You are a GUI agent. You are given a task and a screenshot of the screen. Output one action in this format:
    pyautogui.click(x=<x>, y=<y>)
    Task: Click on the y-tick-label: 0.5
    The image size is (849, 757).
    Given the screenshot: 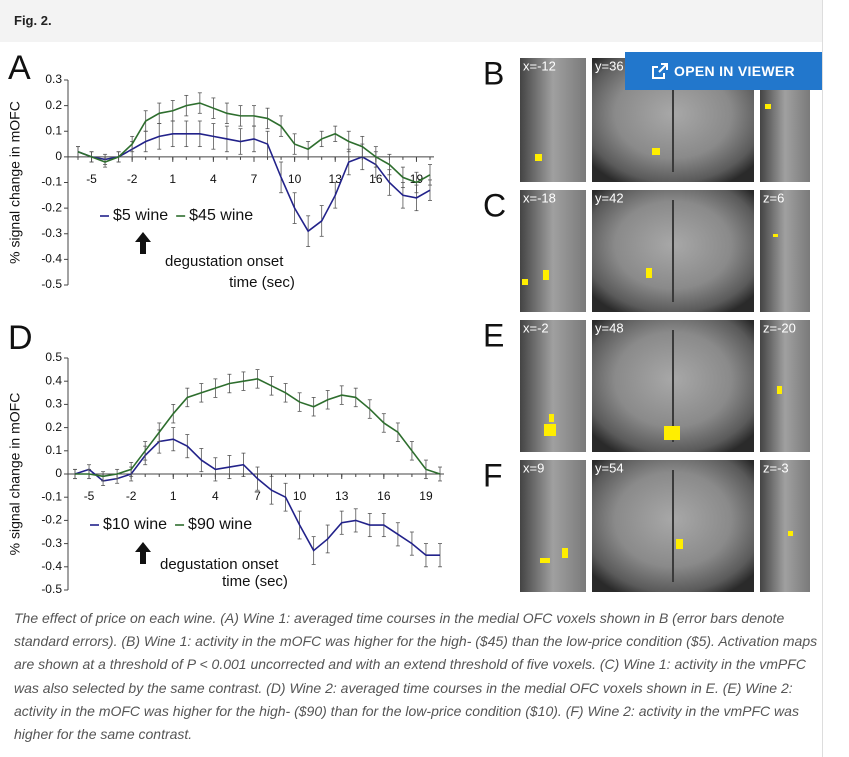 What is the action you would take?
    pyautogui.click(x=53, y=357)
    